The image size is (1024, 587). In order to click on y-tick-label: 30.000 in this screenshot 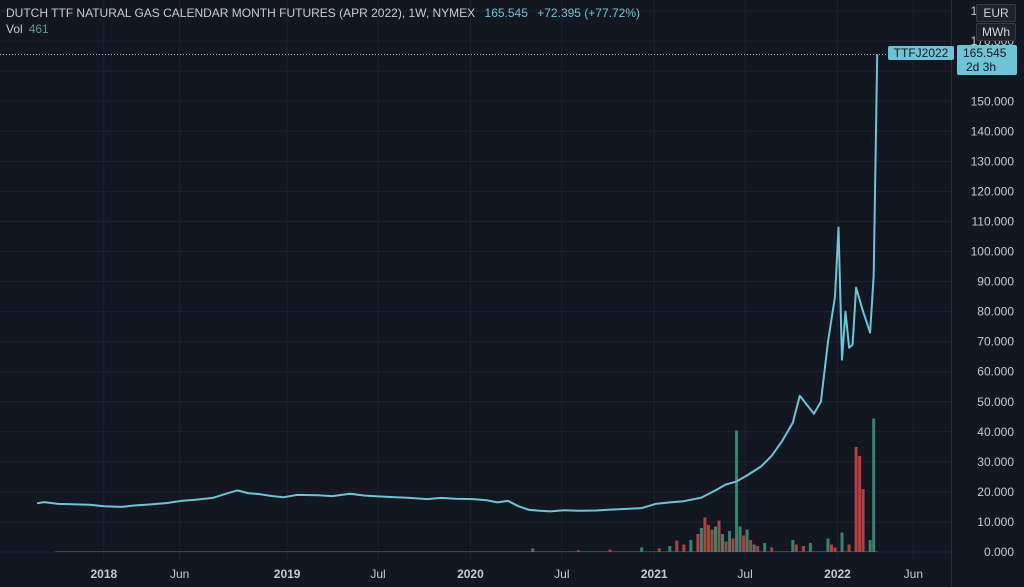, I will do `click(995, 462)`.